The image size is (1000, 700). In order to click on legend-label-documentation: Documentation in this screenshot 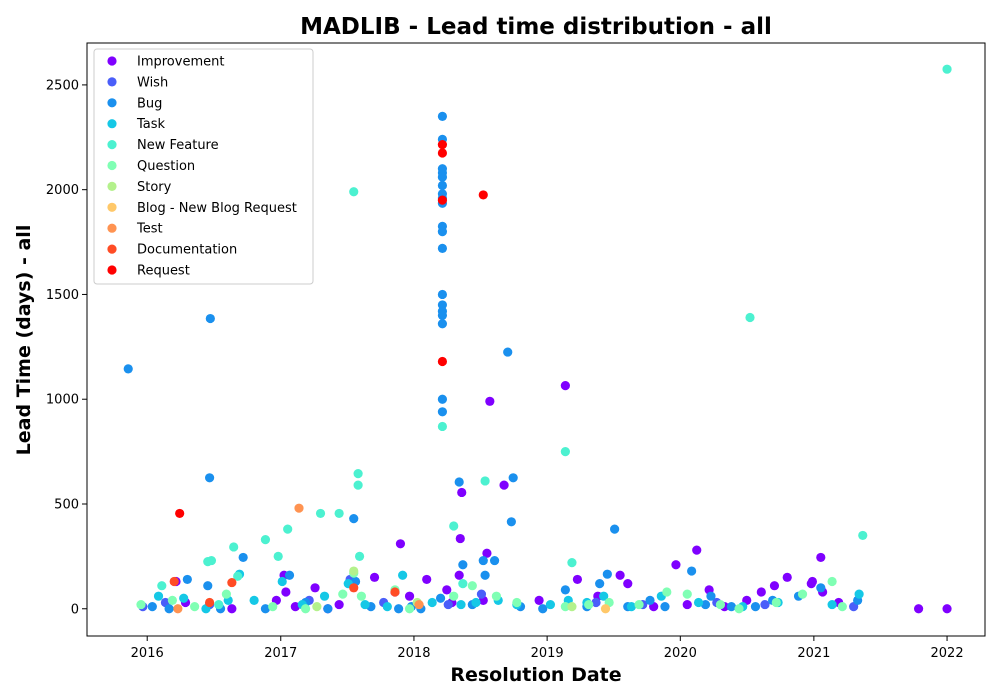, I will do `click(187, 250)`.